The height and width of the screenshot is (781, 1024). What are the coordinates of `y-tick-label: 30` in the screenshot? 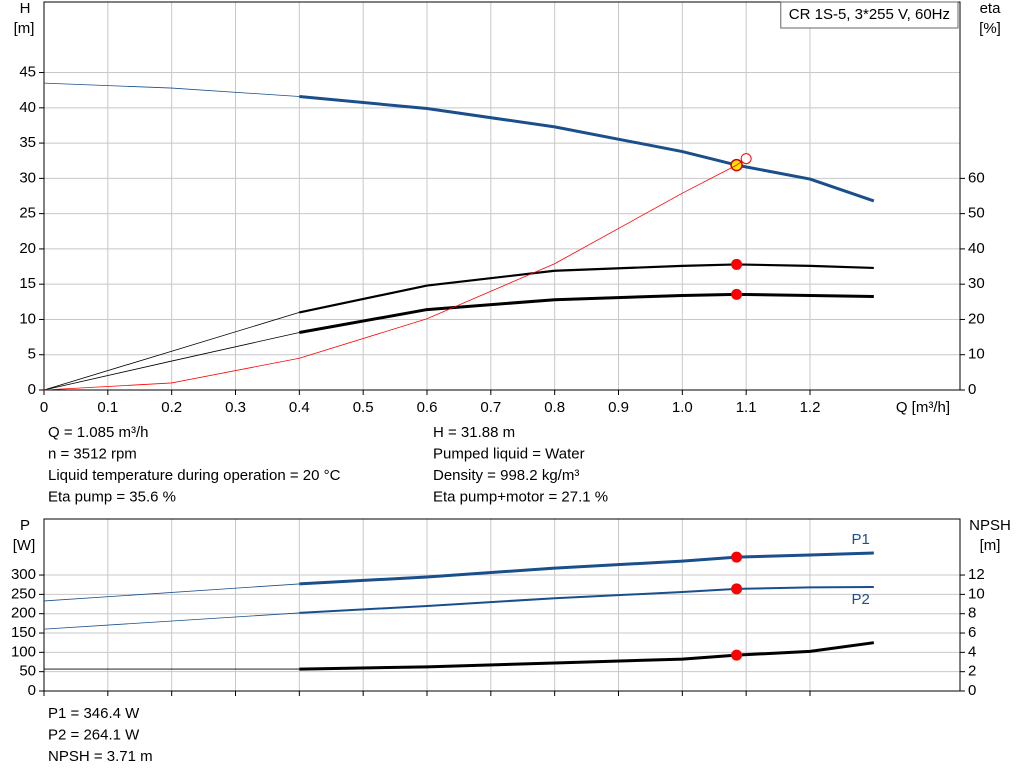 It's located at (27, 177).